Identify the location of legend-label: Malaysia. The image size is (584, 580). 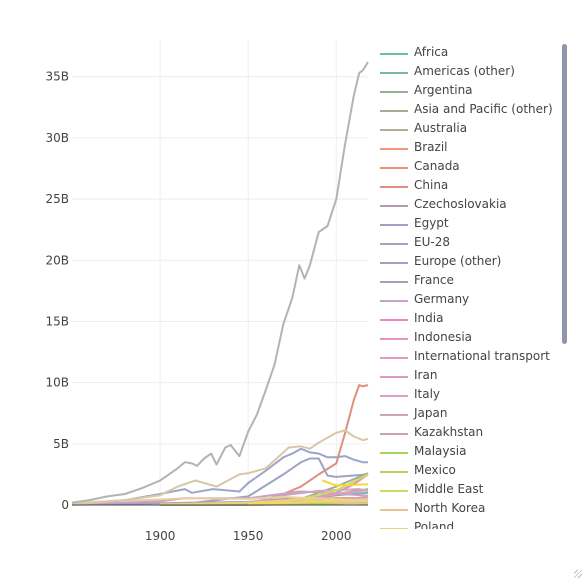
(440, 451).